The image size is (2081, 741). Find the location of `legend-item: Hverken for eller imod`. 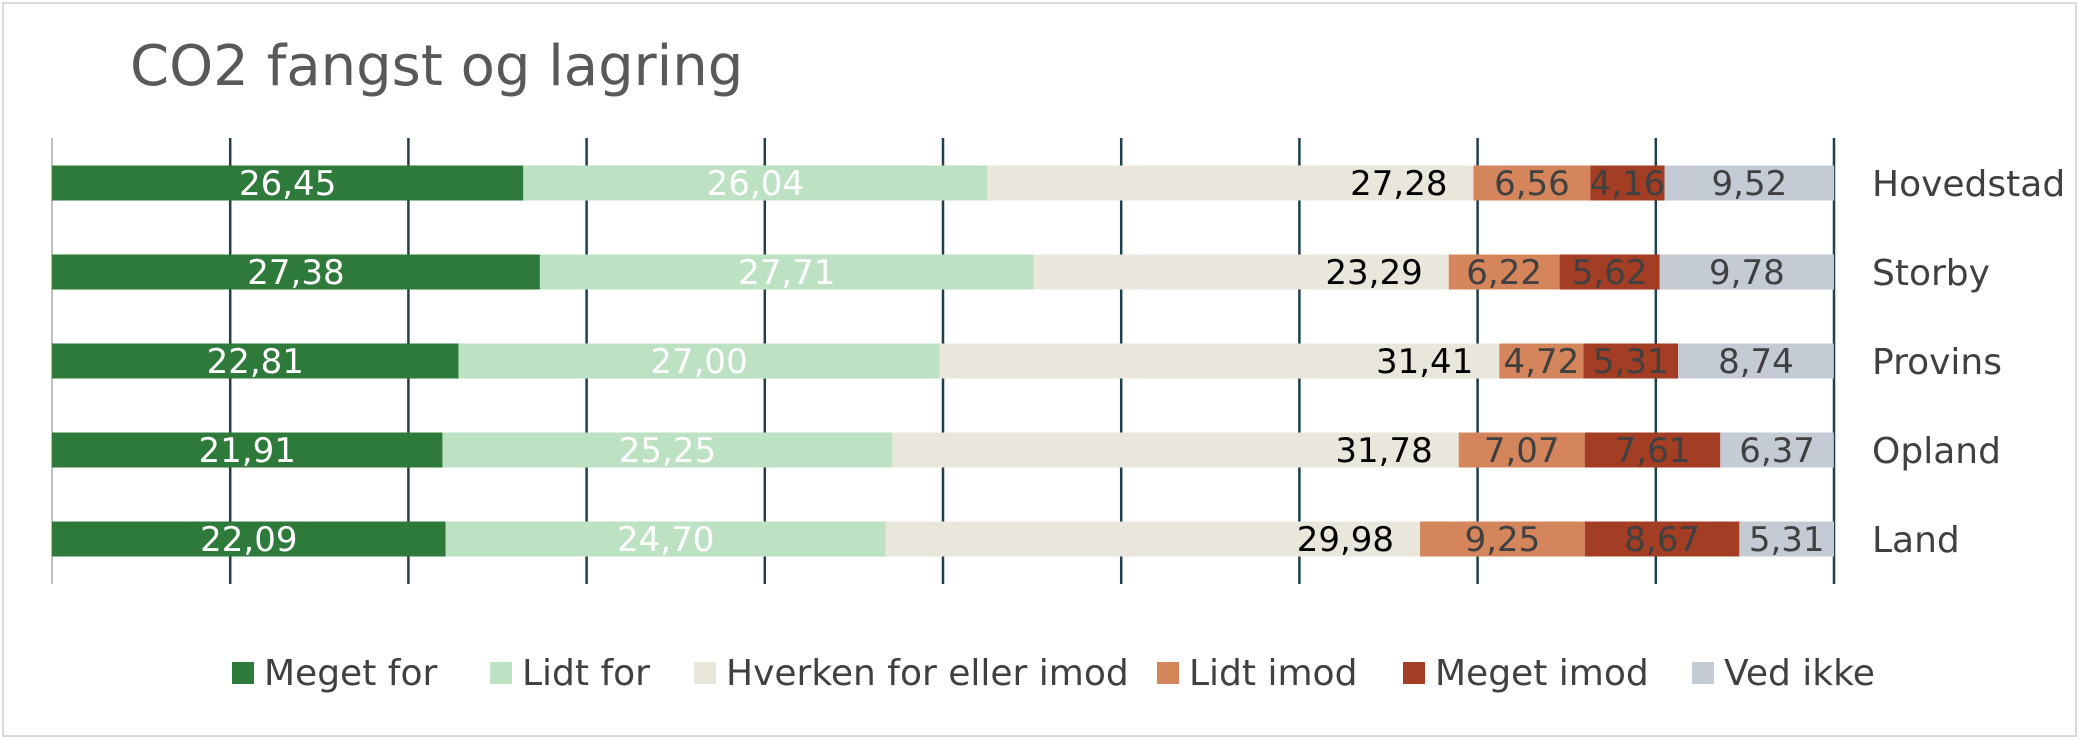

legend-item: Hverken for eller imod is located at coordinates (911, 673).